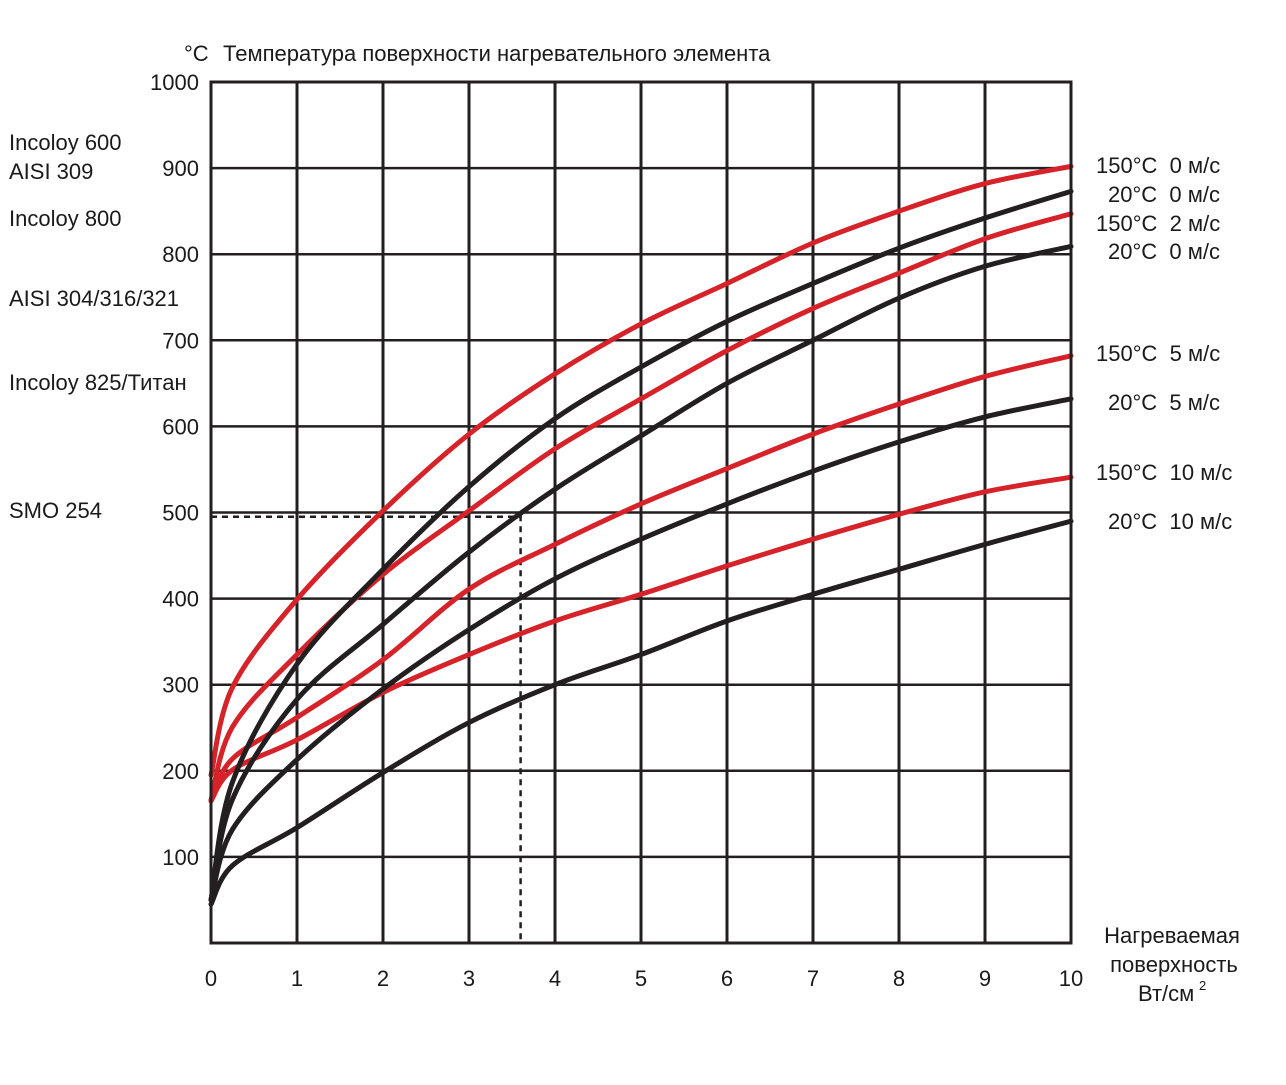 The height and width of the screenshot is (1085, 1286). I want to click on series-label: 150°C 5 м/с, so click(1158, 353).